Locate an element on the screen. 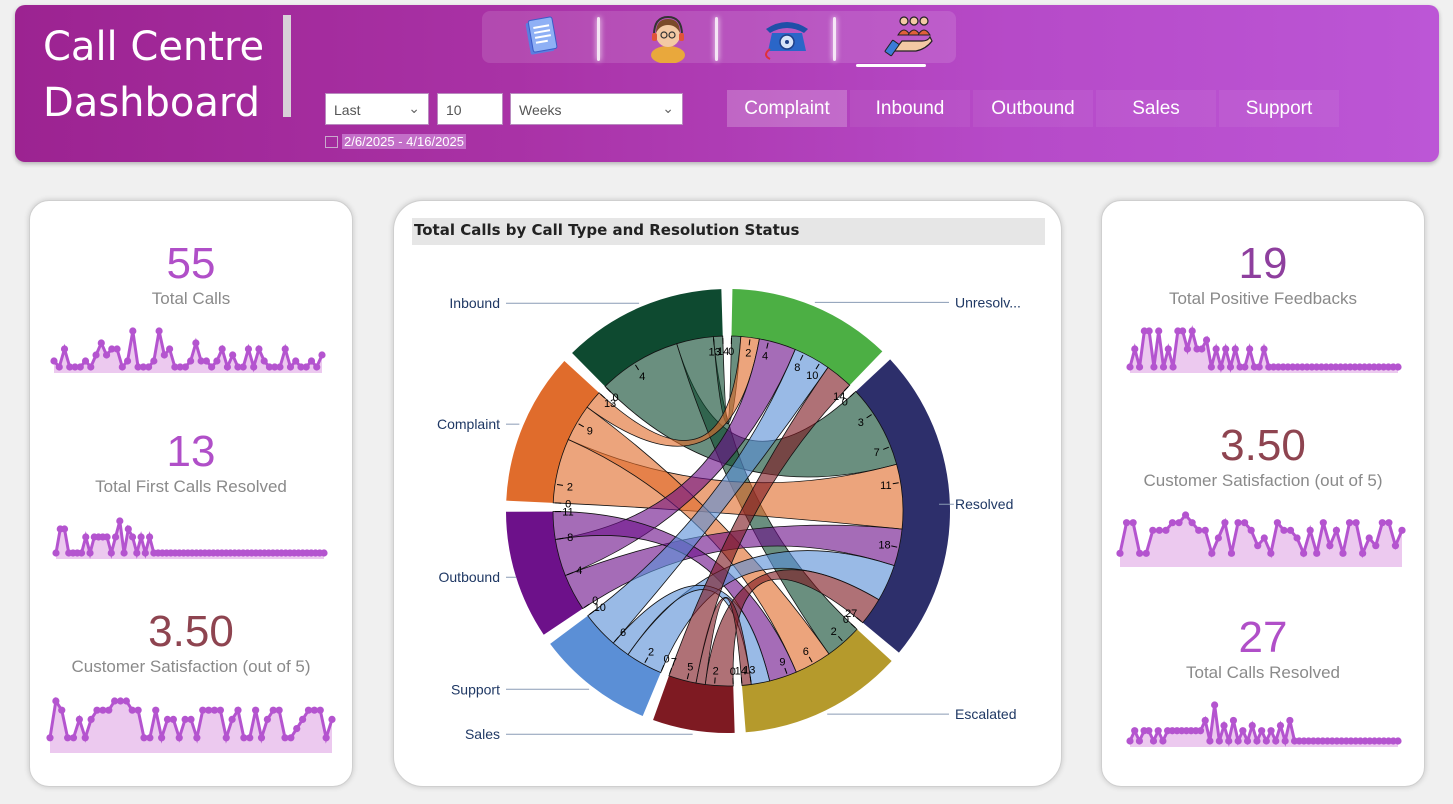 The width and height of the screenshot is (1453, 804). tab-support: Support is located at coordinates (1279, 108).